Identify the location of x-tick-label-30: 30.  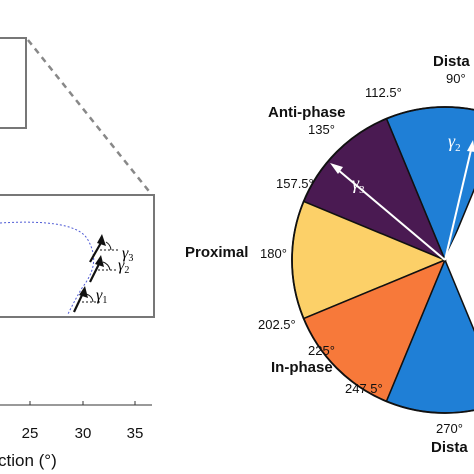
(83, 433).